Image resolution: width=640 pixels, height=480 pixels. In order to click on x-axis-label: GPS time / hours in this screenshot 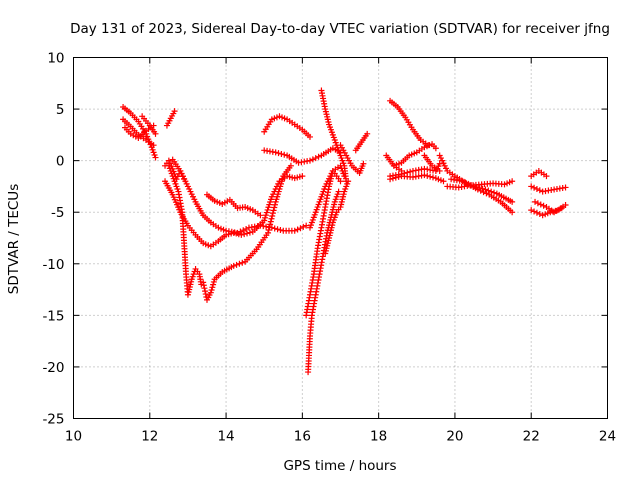, I will do `click(339, 466)`.